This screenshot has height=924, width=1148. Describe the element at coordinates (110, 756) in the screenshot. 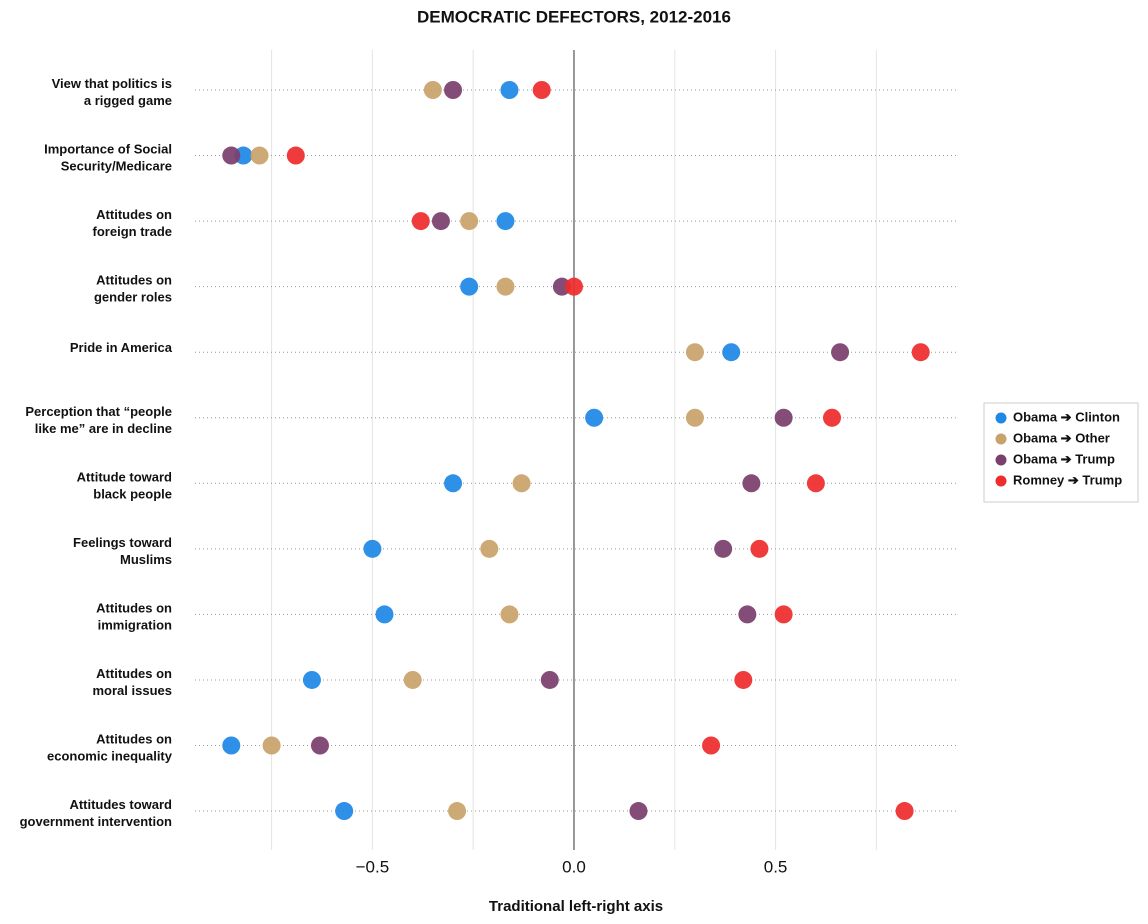

I see `category-line: economic inequality` at that location.